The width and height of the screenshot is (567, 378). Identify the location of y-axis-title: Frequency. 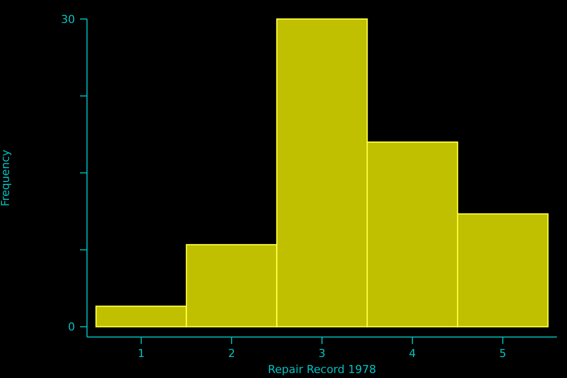
(6, 177).